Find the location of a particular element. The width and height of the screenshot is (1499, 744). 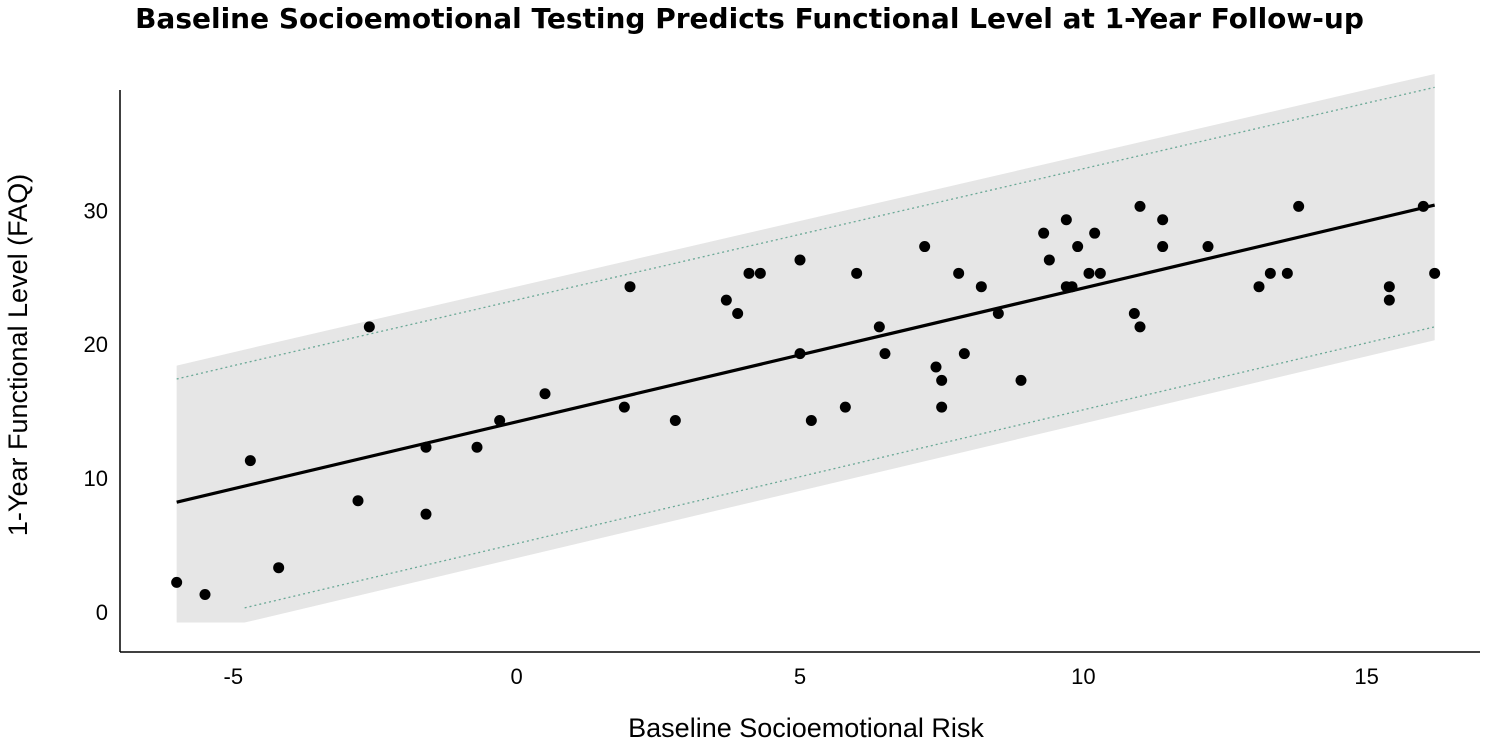

y-axis-title: 1-Year Functional Level (FAQ) is located at coordinates (18, 355).